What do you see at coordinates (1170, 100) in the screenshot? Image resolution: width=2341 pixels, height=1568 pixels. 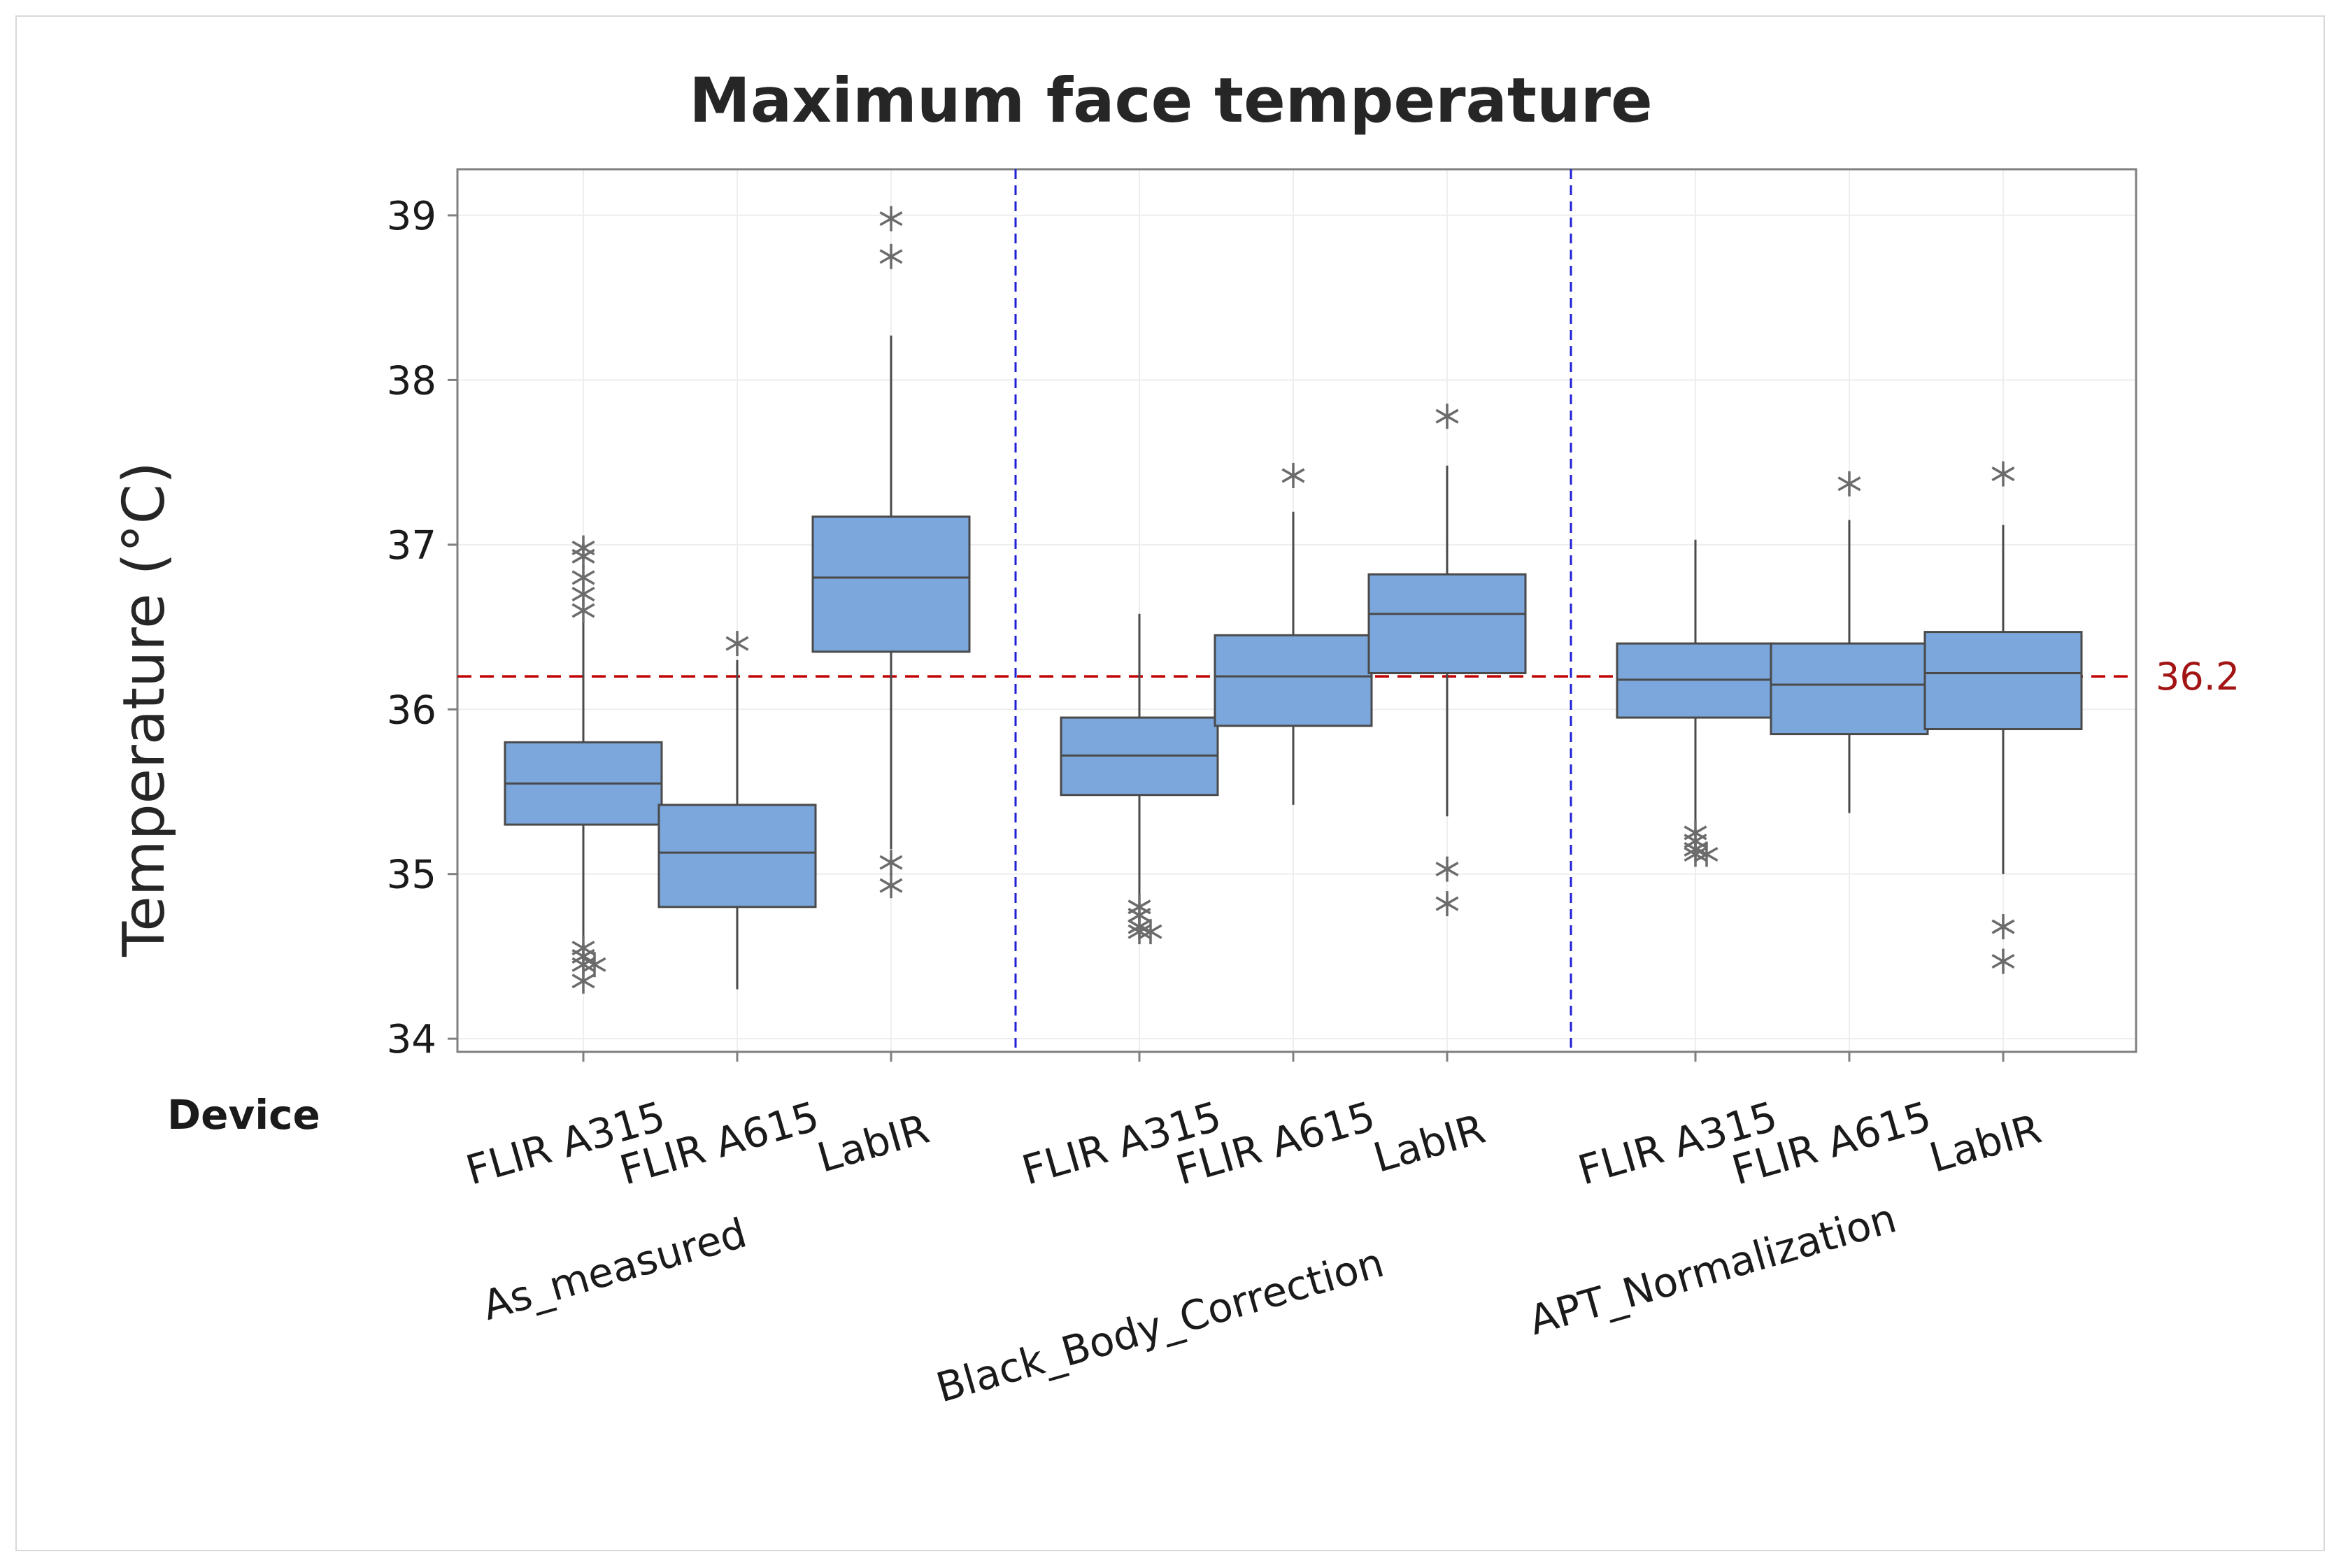 I see `chart-title: Maximum face temperature` at bounding box center [1170, 100].